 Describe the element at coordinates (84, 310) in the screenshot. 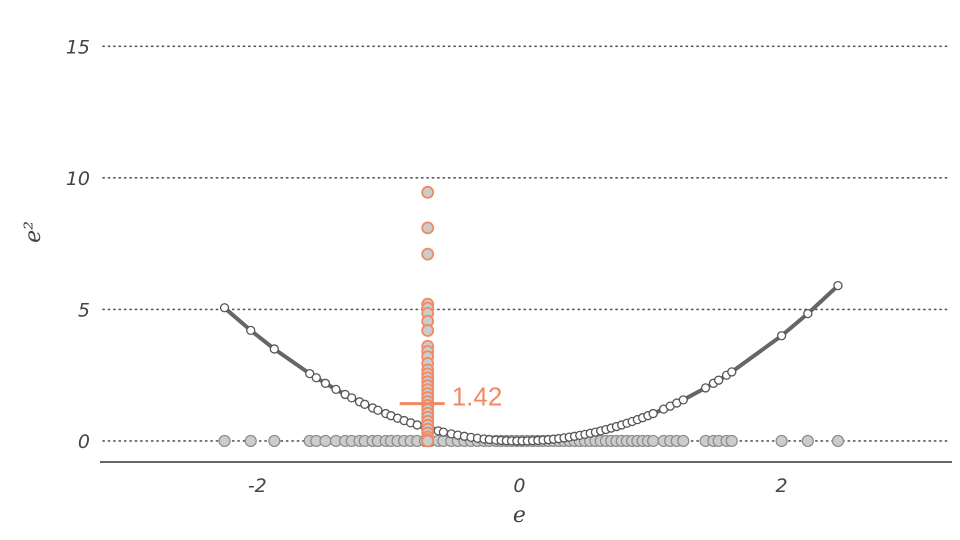

I see `y-tick-label: 5` at that location.